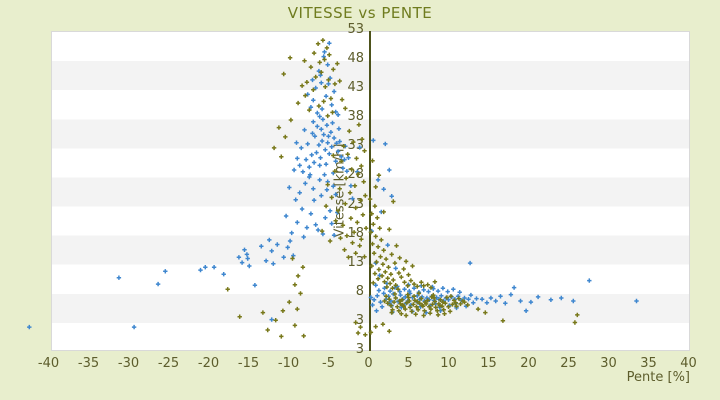  What do you see at coordinates (88, 363) in the screenshot?
I see `x-tick-label: -35` at bounding box center [88, 363].